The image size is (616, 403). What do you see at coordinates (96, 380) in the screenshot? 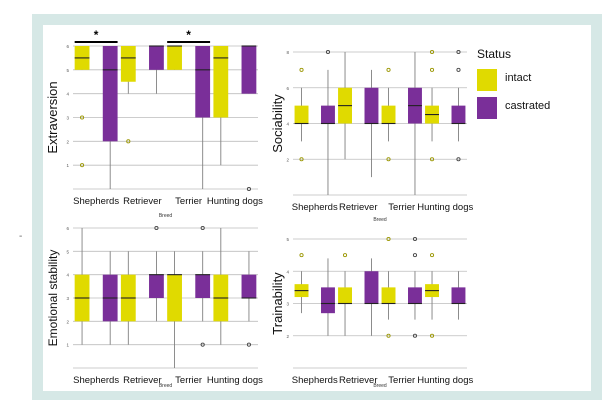
I see `x-tick-label-2-0: Shepherds` at bounding box center [96, 380].